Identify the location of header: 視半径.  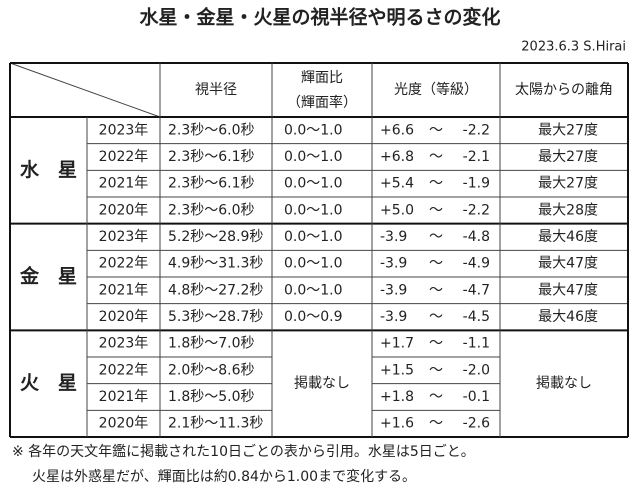
(216, 90).